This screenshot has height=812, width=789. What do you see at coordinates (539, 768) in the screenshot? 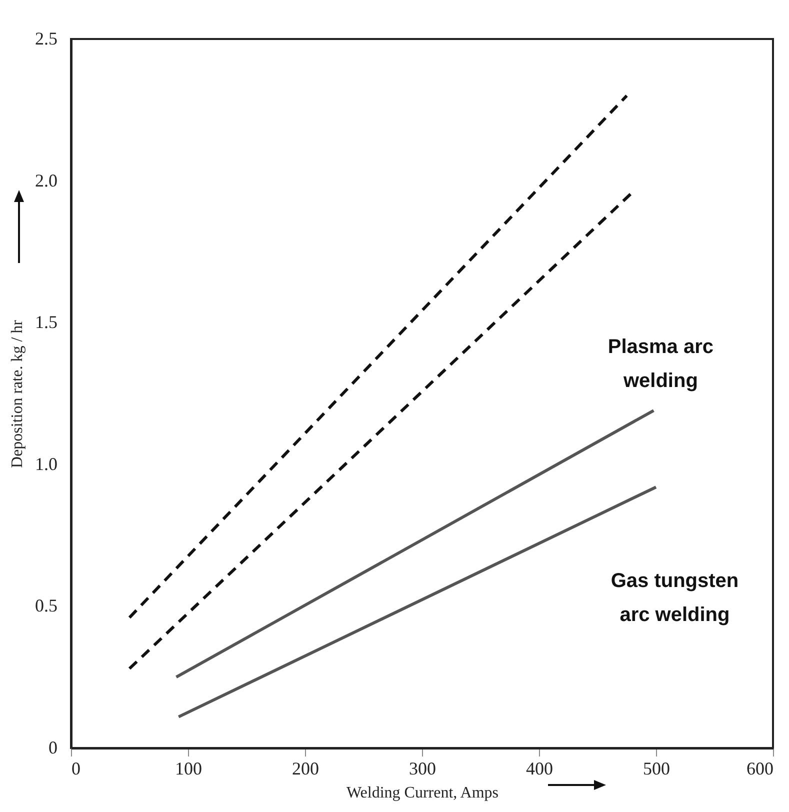
I see `x-tick-label: 400` at bounding box center [539, 768].